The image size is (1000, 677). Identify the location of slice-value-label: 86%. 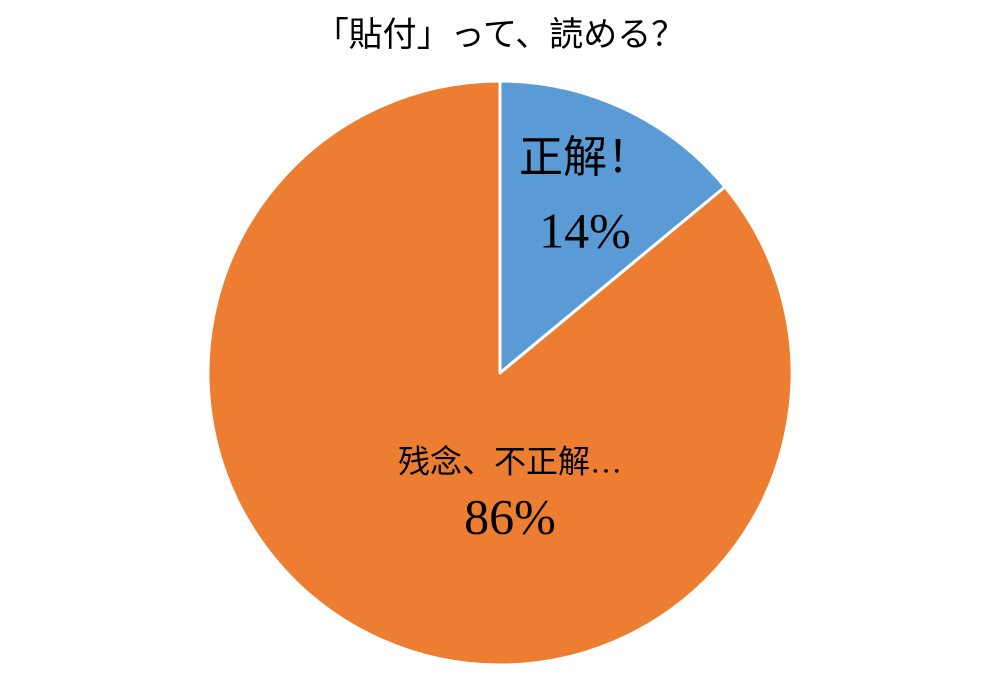
(510, 516).